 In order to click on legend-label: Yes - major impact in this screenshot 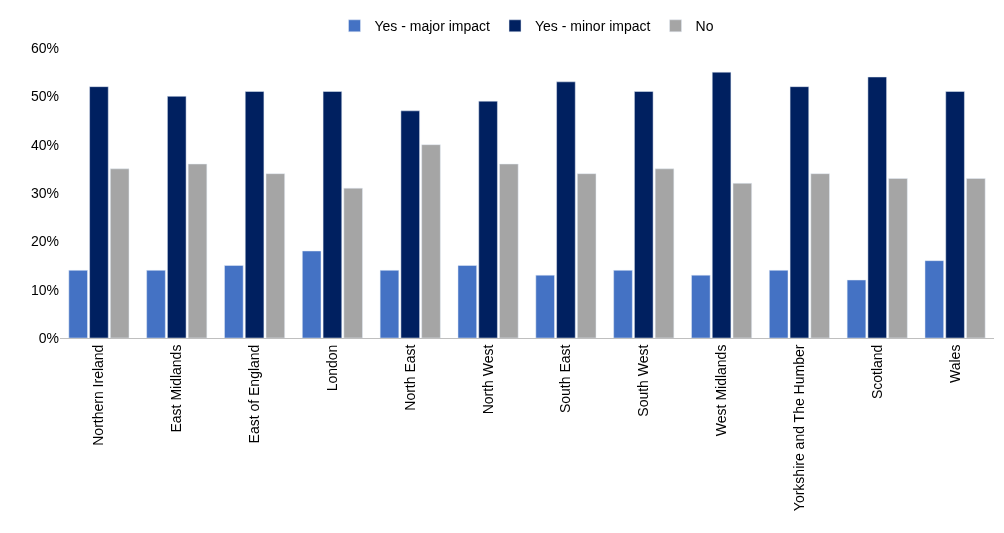, I will do `click(432, 26)`.